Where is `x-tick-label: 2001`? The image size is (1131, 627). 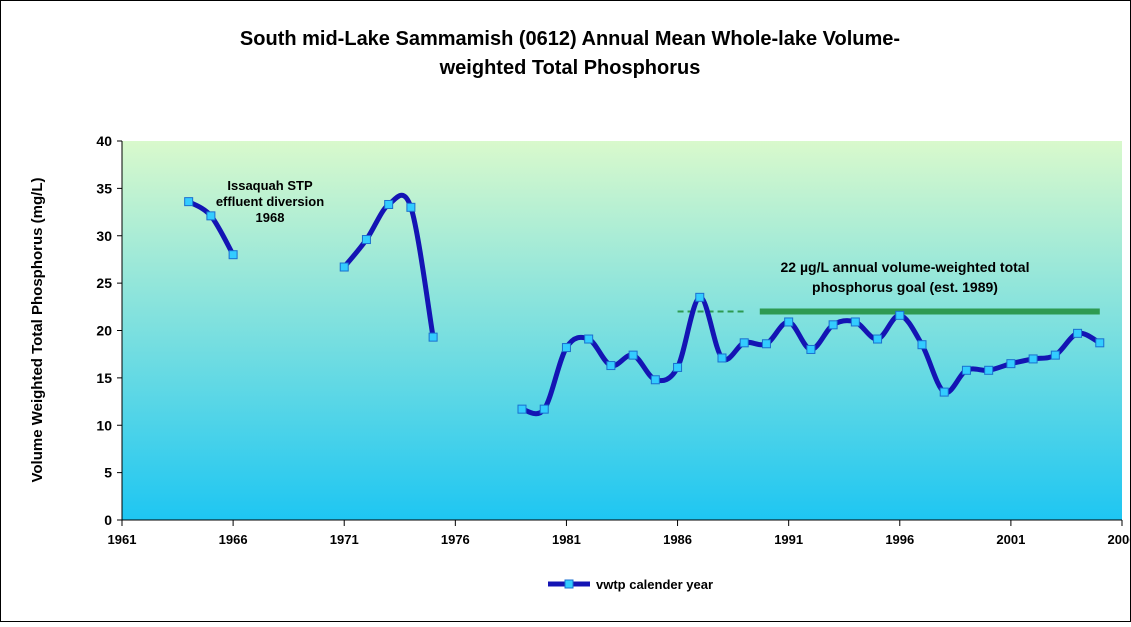
x-tick-label: 2001 is located at coordinates (1010, 539).